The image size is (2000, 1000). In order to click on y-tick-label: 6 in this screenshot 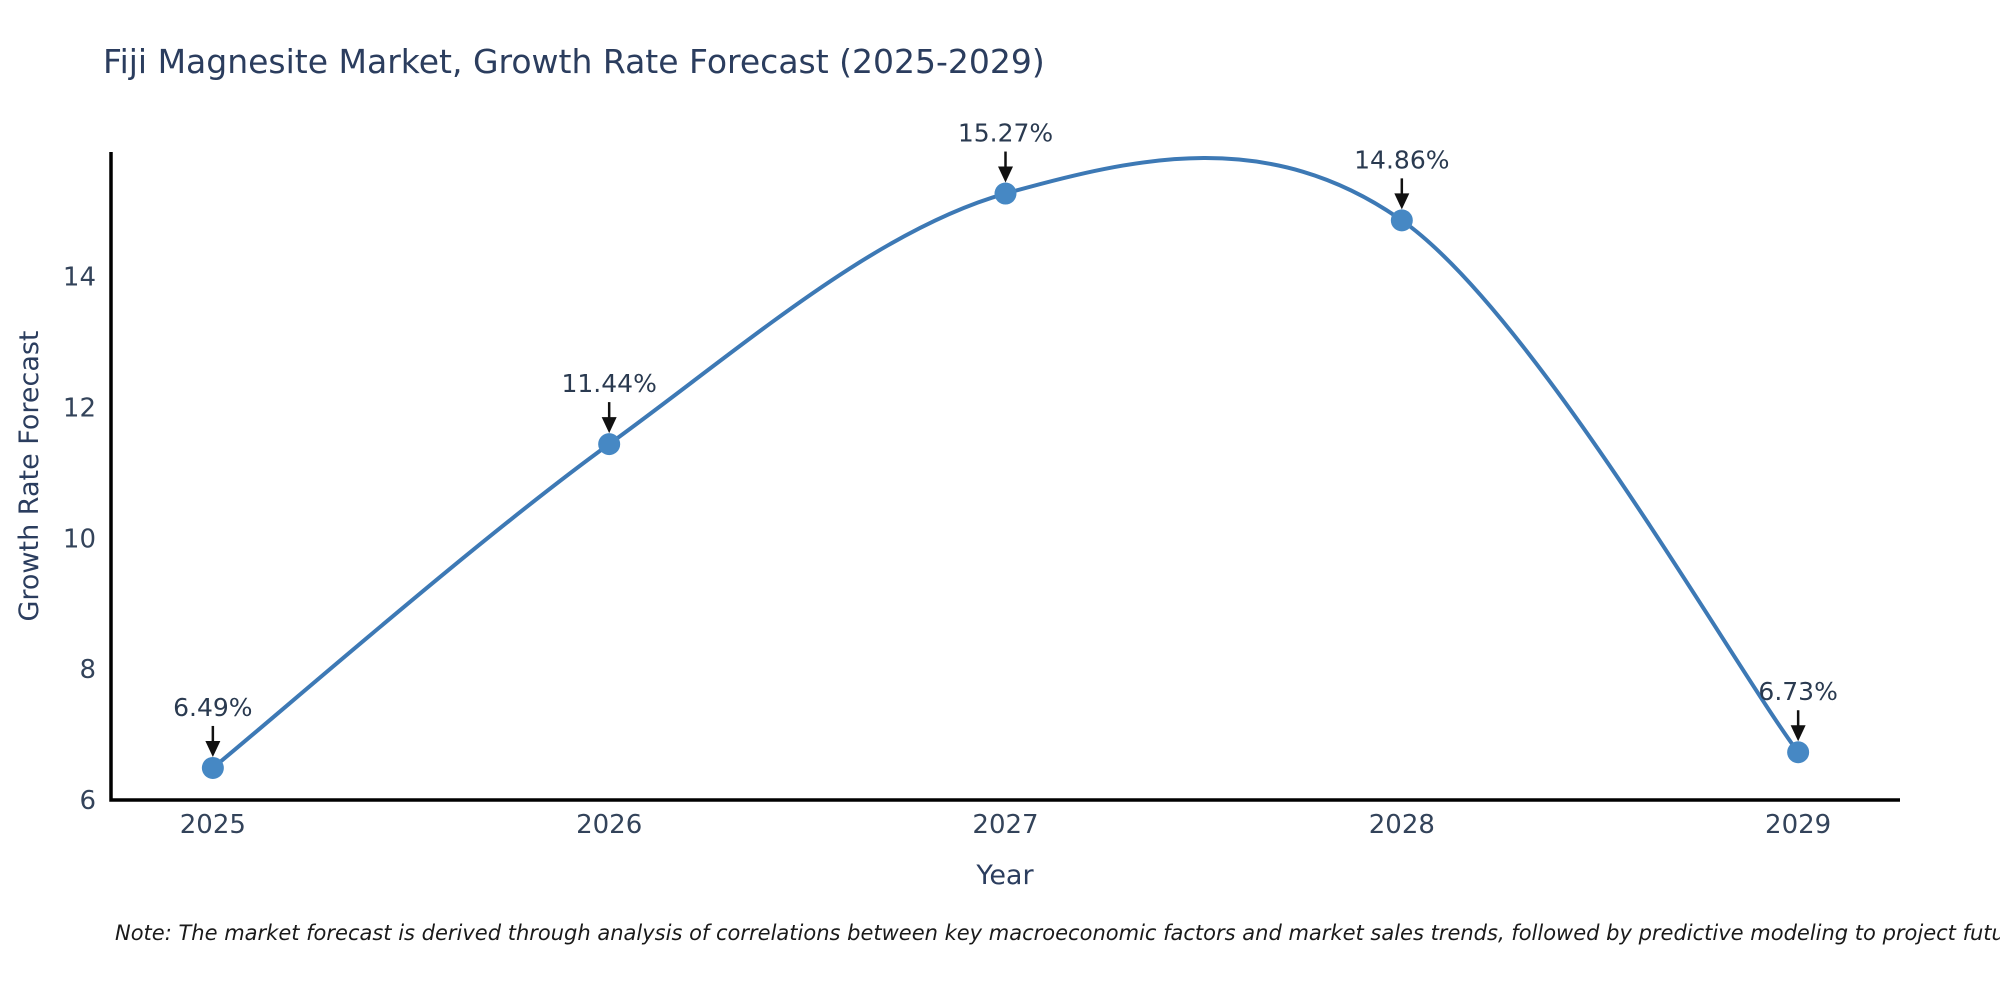, I will do `click(87, 801)`.